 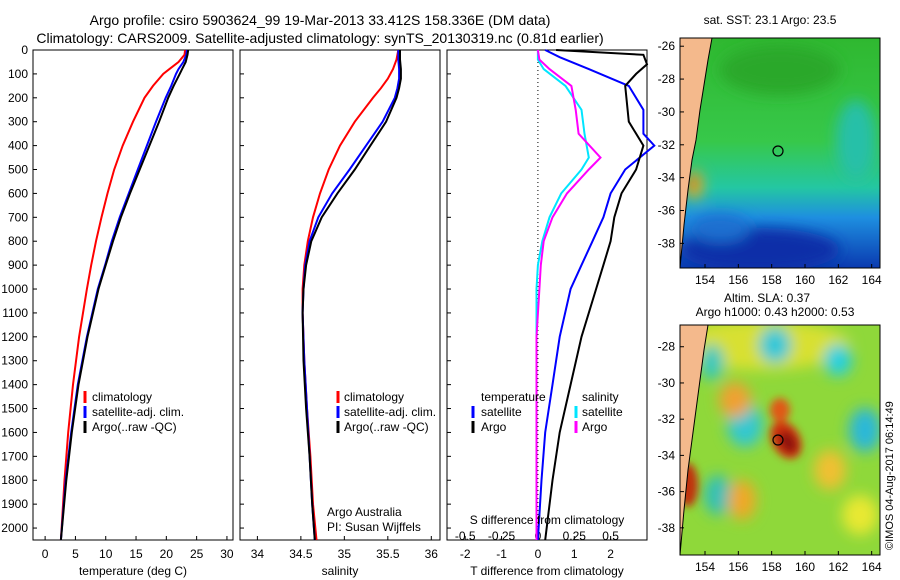 What do you see at coordinates (600, 397) in the screenshot?
I see `legend-title-salinity: salinity` at bounding box center [600, 397].